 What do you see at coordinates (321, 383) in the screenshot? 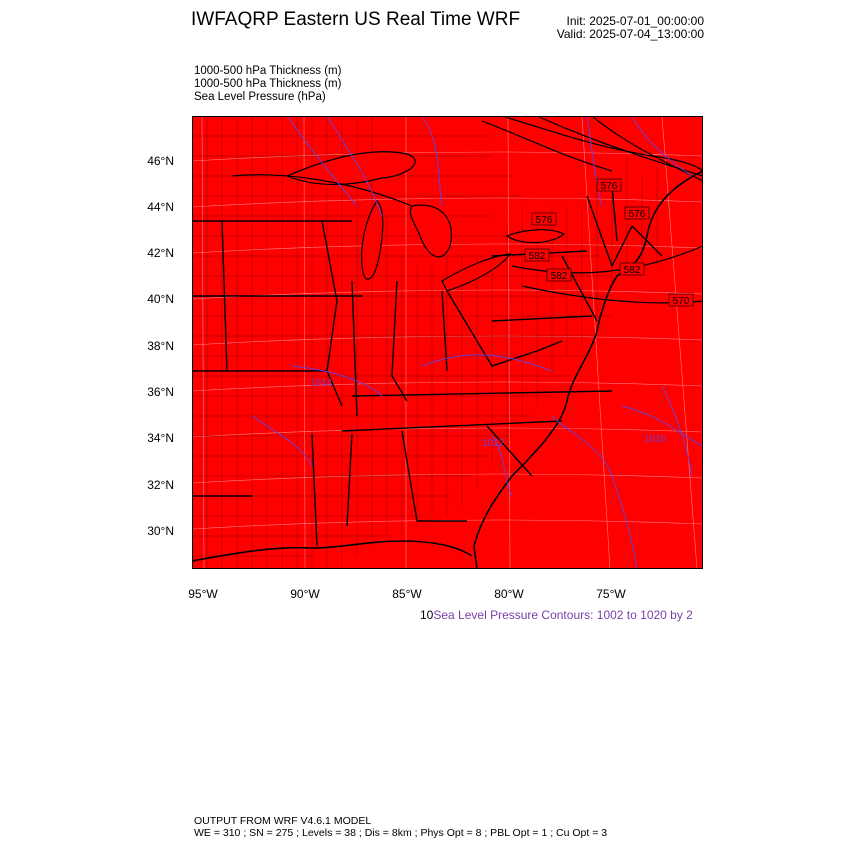
I see `slp-label: 1014` at bounding box center [321, 383].